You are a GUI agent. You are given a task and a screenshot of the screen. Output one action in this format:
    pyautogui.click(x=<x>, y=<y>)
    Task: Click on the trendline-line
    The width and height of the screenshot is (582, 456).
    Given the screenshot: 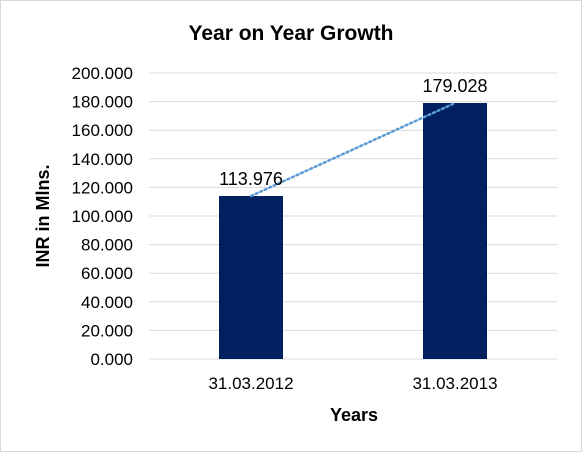 What is the action you would take?
    pyautogui.click(x=353, y=149)
    